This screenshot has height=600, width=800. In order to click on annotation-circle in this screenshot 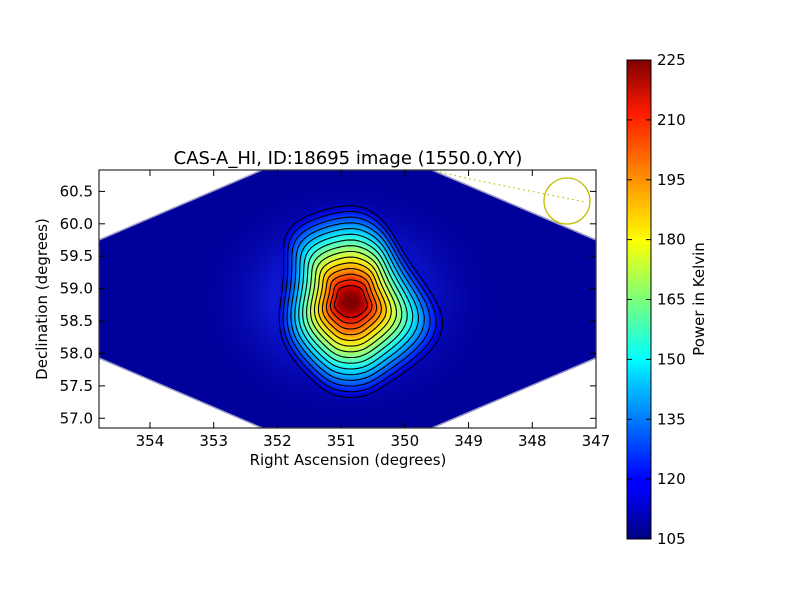, I will do `click(567, 201)`.